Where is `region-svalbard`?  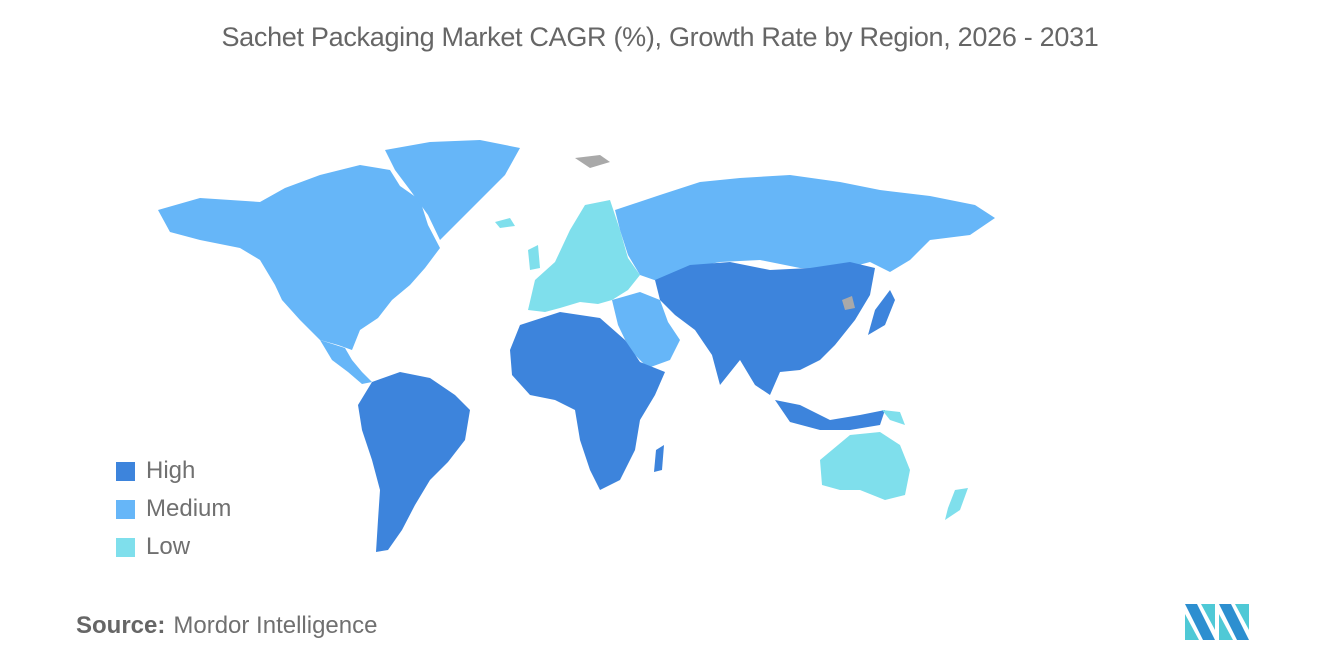 region-svalbard is located at coordinates (592, 161).